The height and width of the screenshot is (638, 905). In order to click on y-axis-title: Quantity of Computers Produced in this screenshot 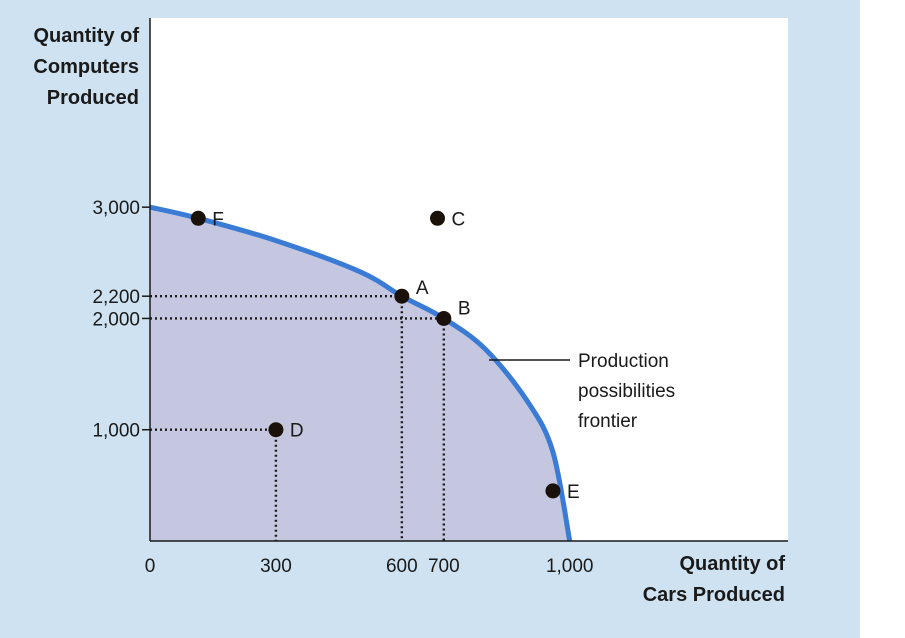, I will do `click(86, 67)`.